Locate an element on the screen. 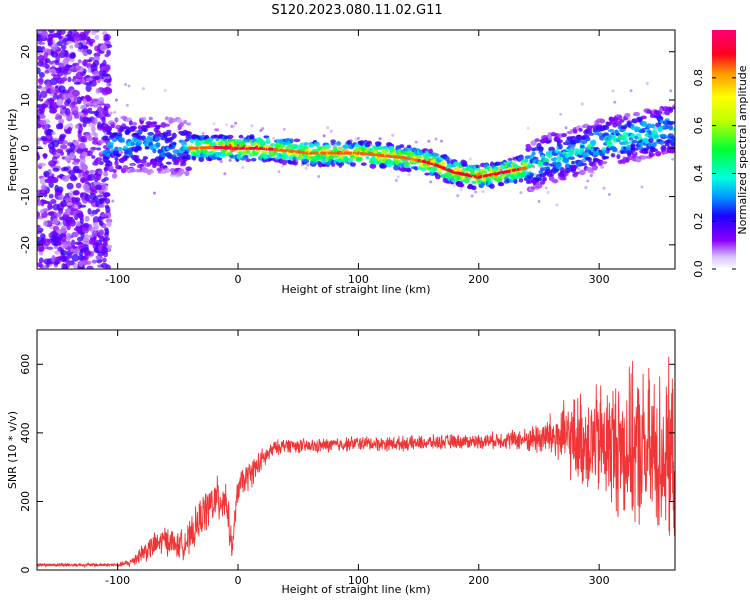 The width and height of the screenshot is (750, 600). colorbar-label: Normalized spectral amplitude is located at coordinates (742, 149).